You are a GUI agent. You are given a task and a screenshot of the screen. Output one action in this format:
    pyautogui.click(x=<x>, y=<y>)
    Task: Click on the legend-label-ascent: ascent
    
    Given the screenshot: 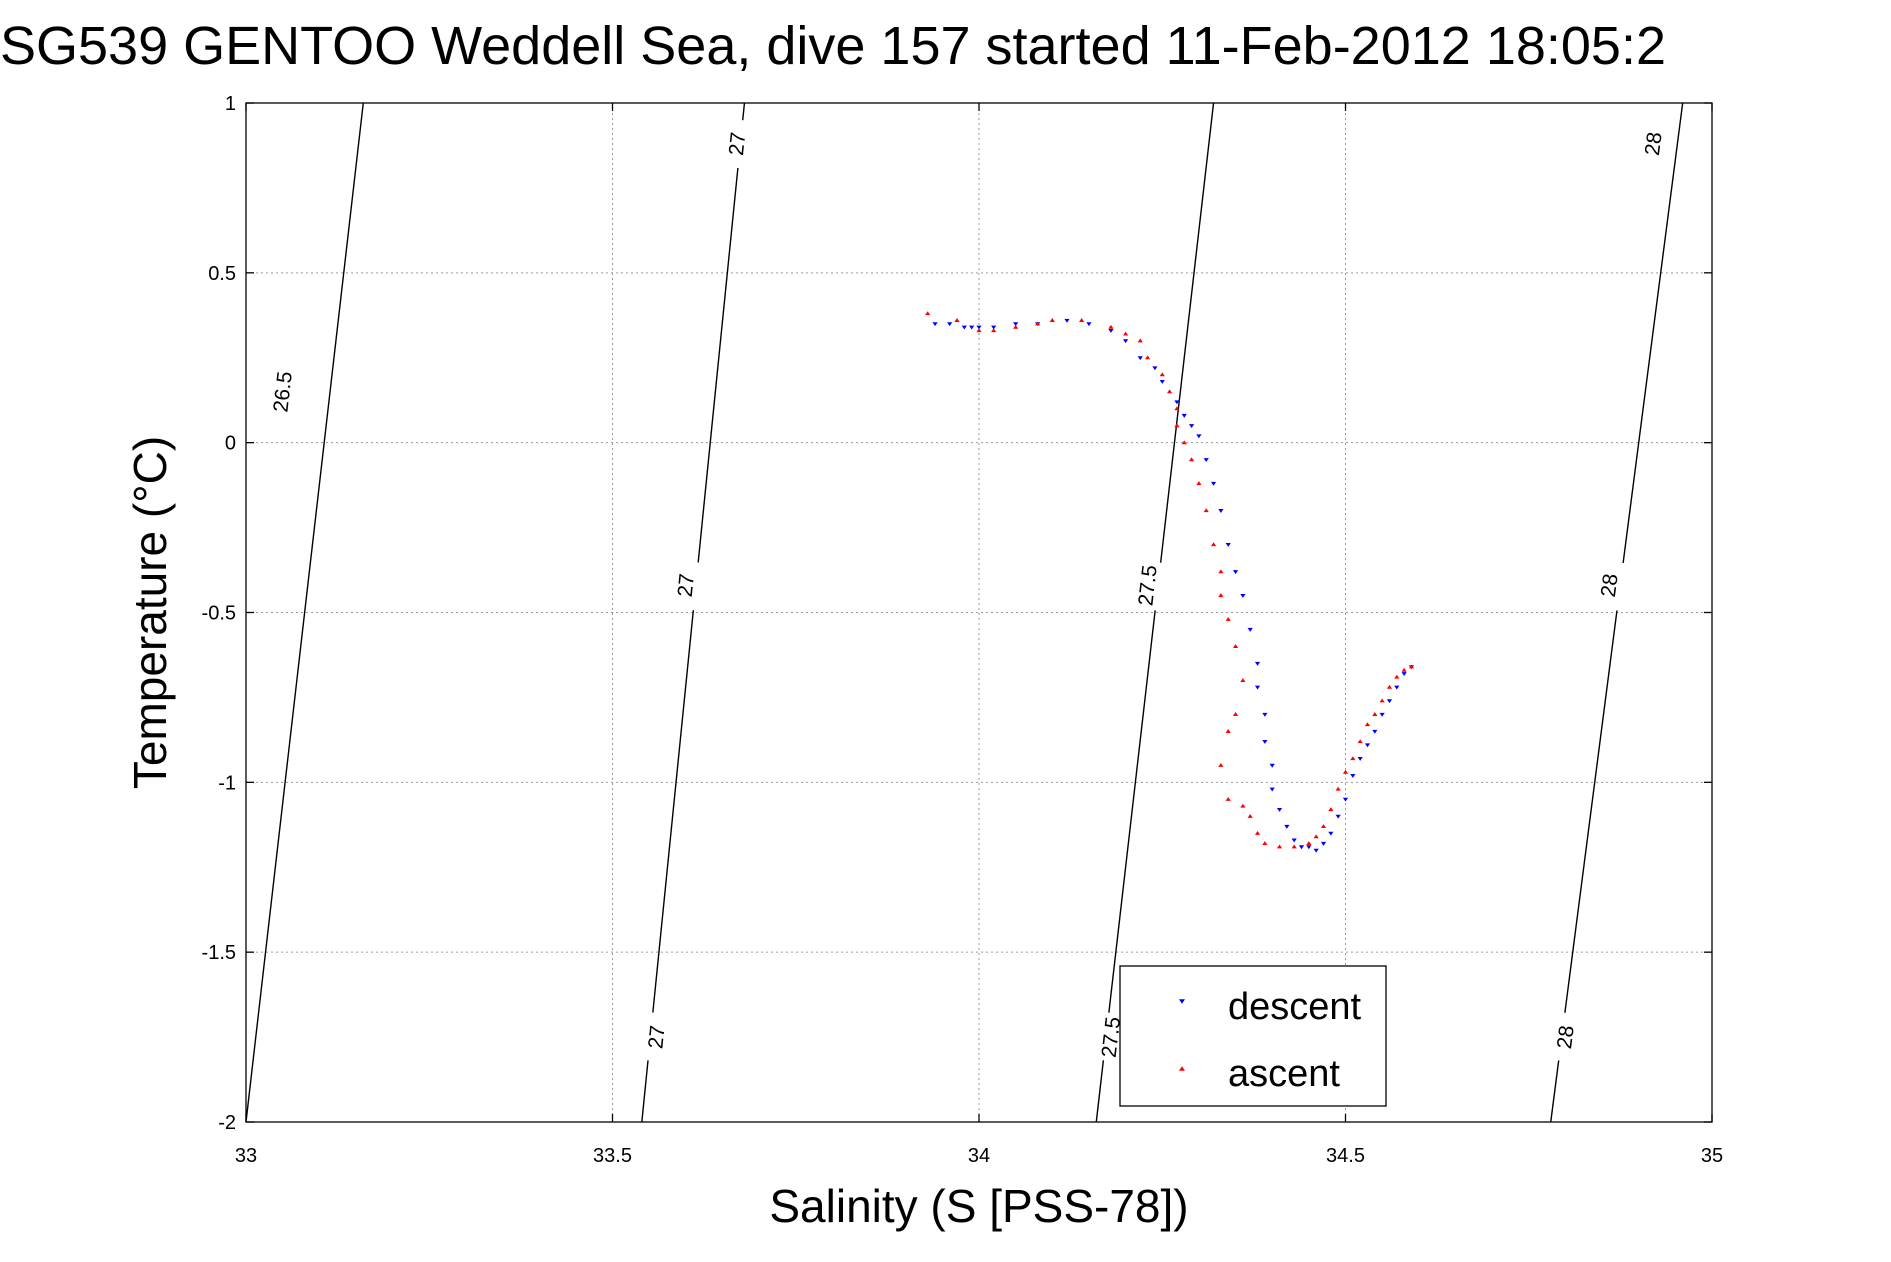 What is the action you would take?
    pyautogui.click(x=1284, y=1074)
    